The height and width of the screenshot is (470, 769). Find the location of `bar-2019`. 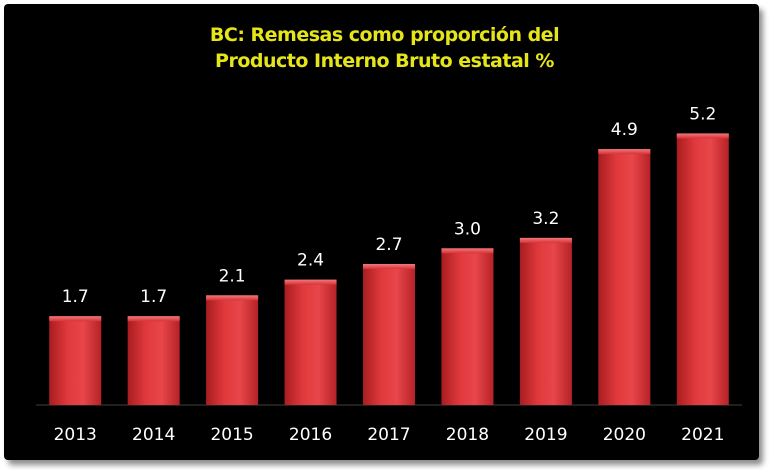

bar-2019 is located at coordinates (545, 321).